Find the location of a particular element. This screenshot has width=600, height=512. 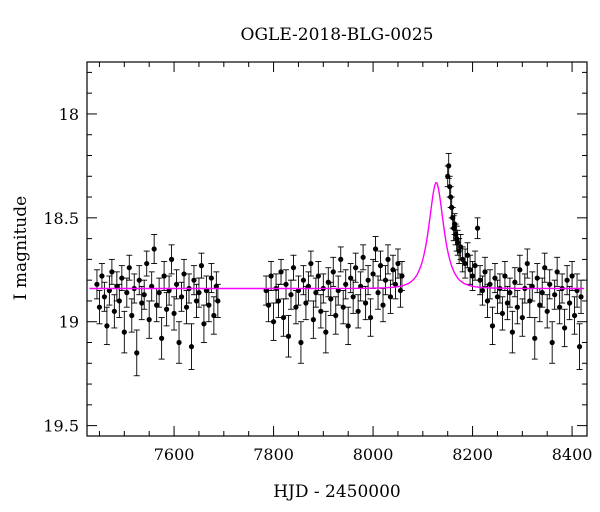

y-tick-label: 18 is located at coordinates (69, 114).